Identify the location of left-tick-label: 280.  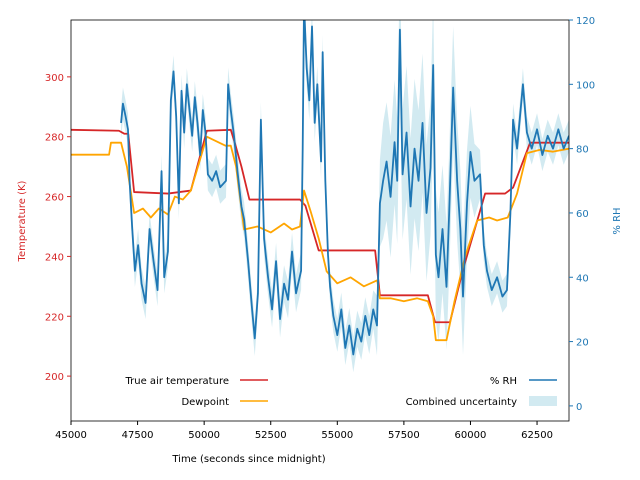
(54, 138).